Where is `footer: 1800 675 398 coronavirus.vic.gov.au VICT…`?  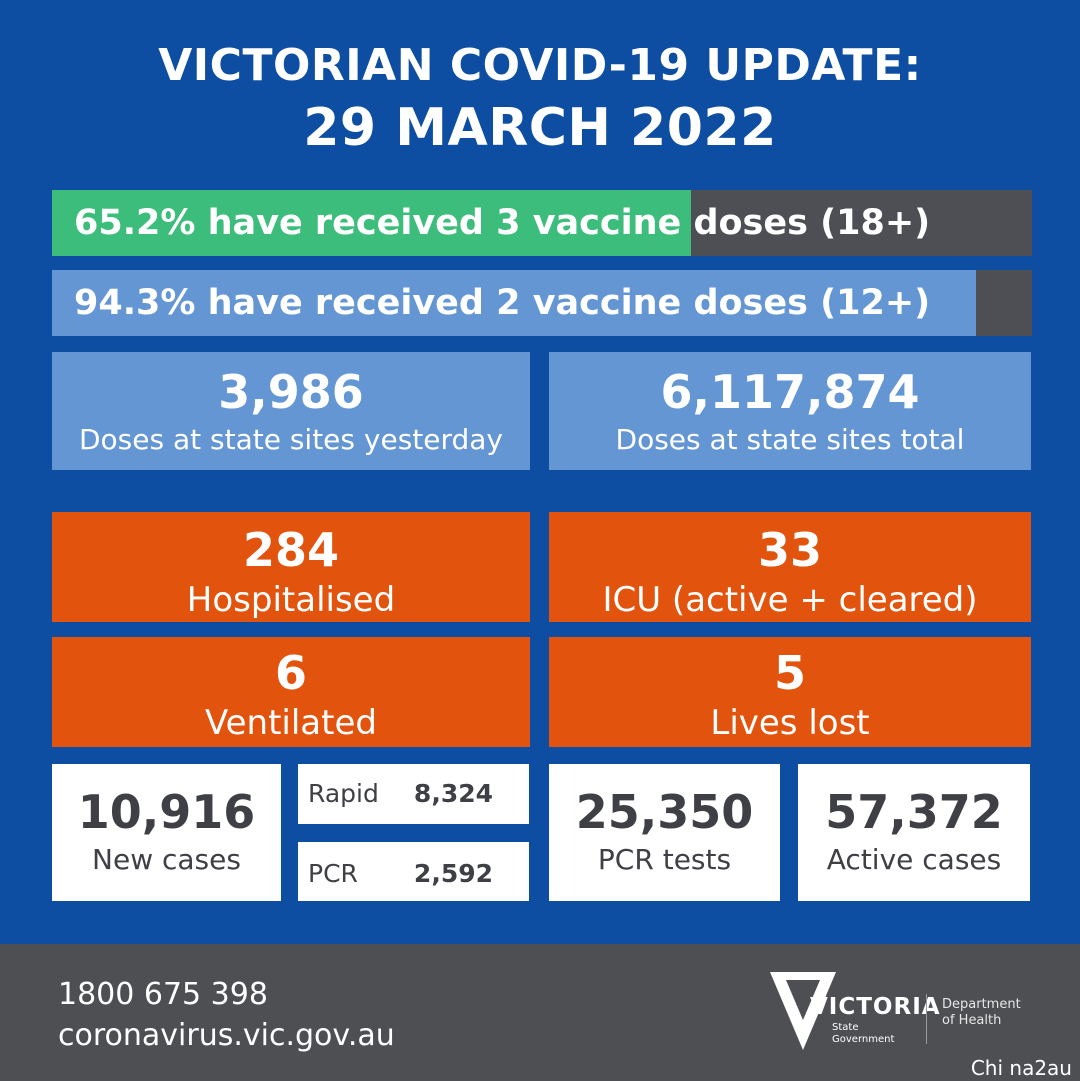
footer: 1800 675 398 coronavirus.vic.gov.au VICT… is located at coordinates (540, 1012).